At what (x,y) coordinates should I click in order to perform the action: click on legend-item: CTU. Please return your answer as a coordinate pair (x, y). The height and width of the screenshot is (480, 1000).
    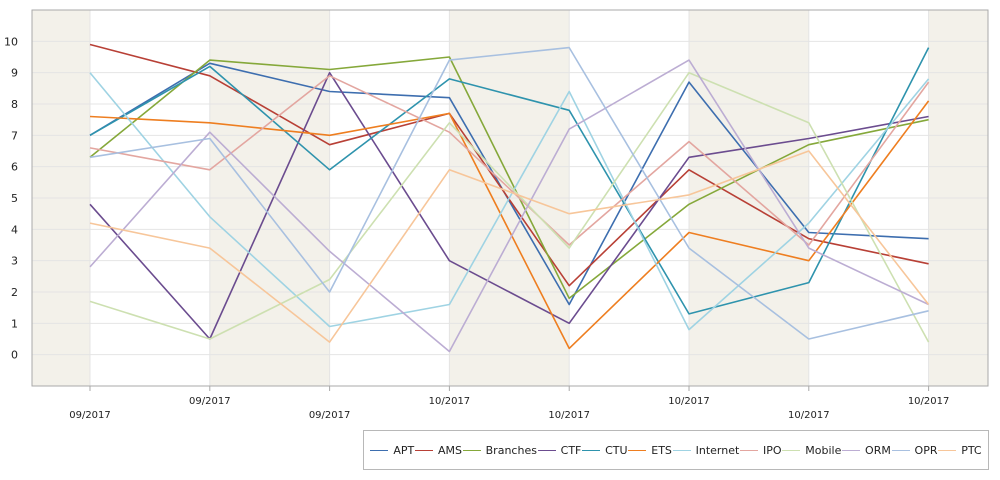
    Looking at the image, I should click on (605, 450).